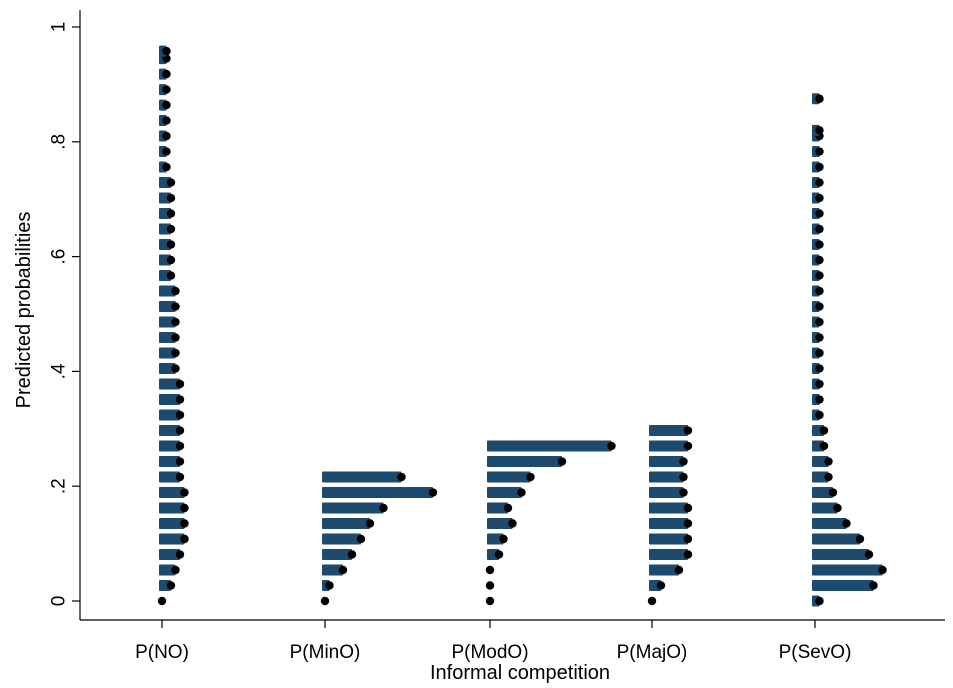  What do you see at coordinates (550, 523) in the screenshot?
I see `series-P(ModO)` at bounding box center [550, 523].